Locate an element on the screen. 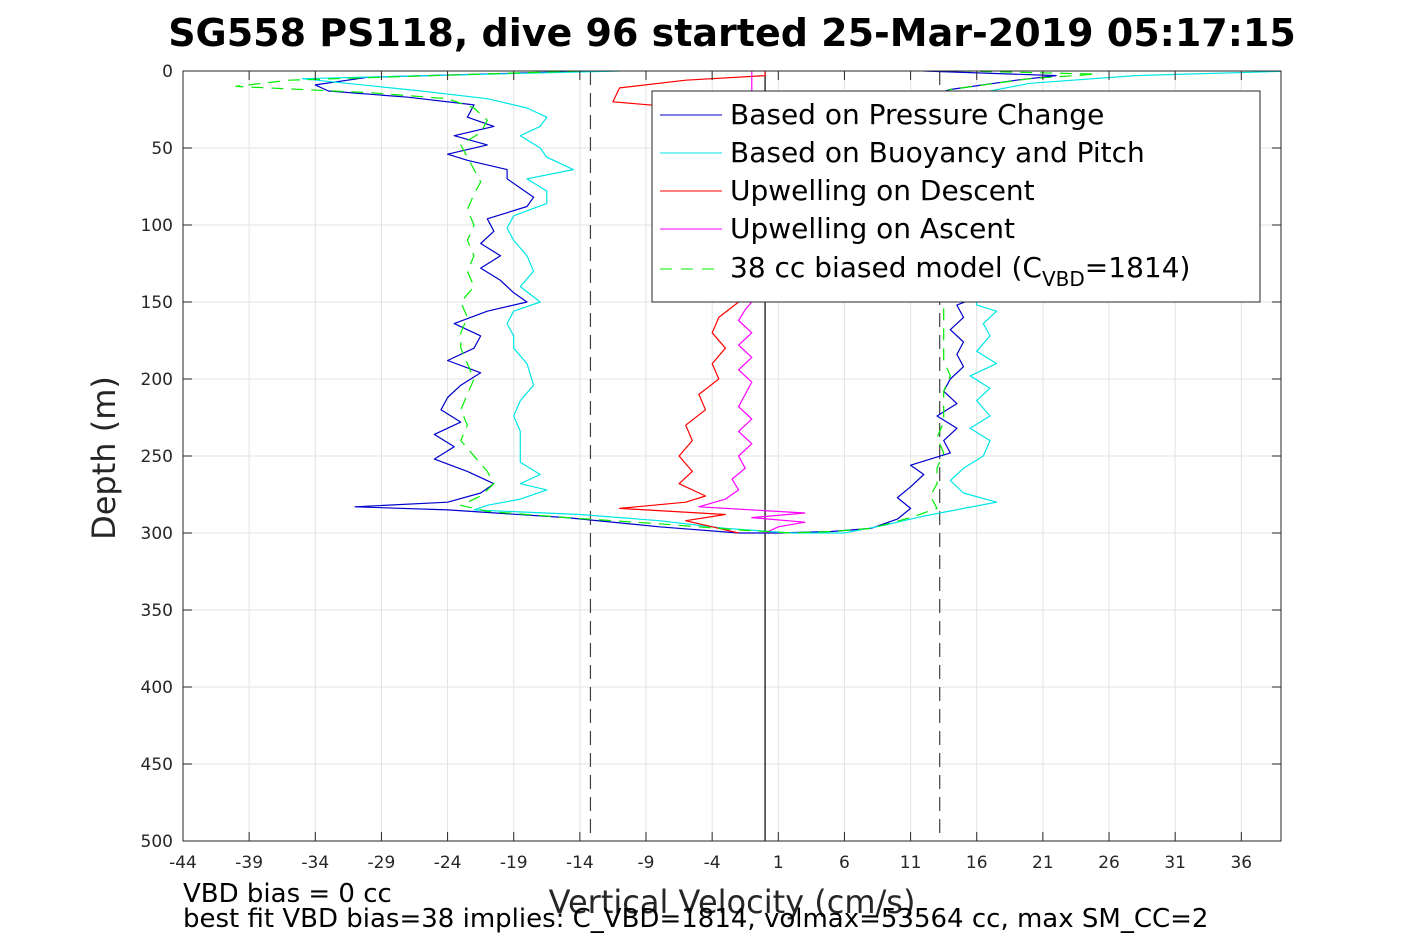 This screenshot has width=1417, height=945. legend-label-biased-model-main: 38 cc biased model (C is located at coordinates (886, 267).